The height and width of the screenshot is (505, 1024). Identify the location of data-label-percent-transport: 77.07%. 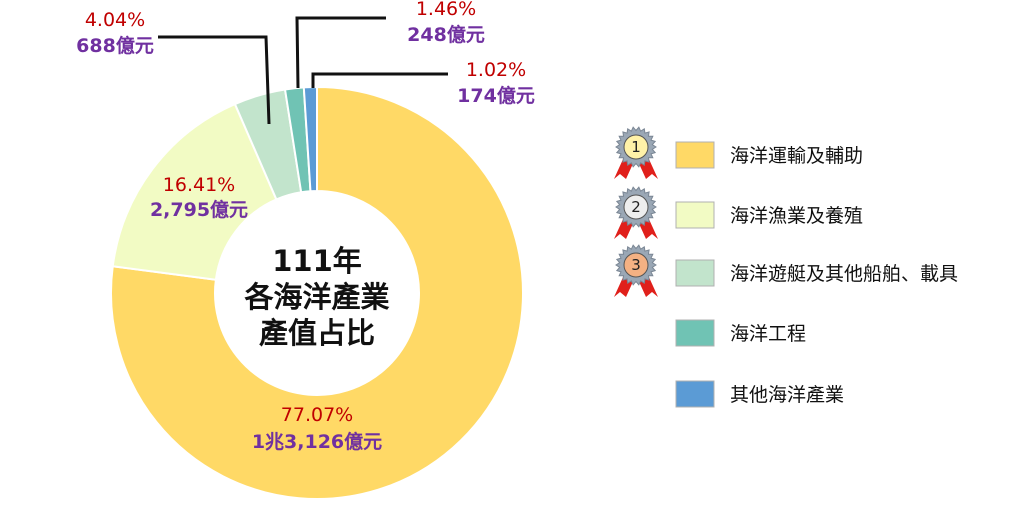
(317, 415).